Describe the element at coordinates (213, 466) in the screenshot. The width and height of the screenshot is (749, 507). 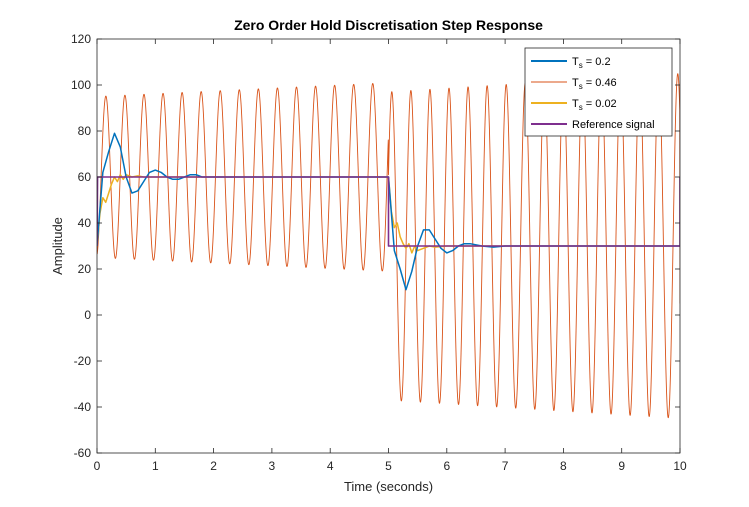
I see `x-tick-label: 2` at that location.